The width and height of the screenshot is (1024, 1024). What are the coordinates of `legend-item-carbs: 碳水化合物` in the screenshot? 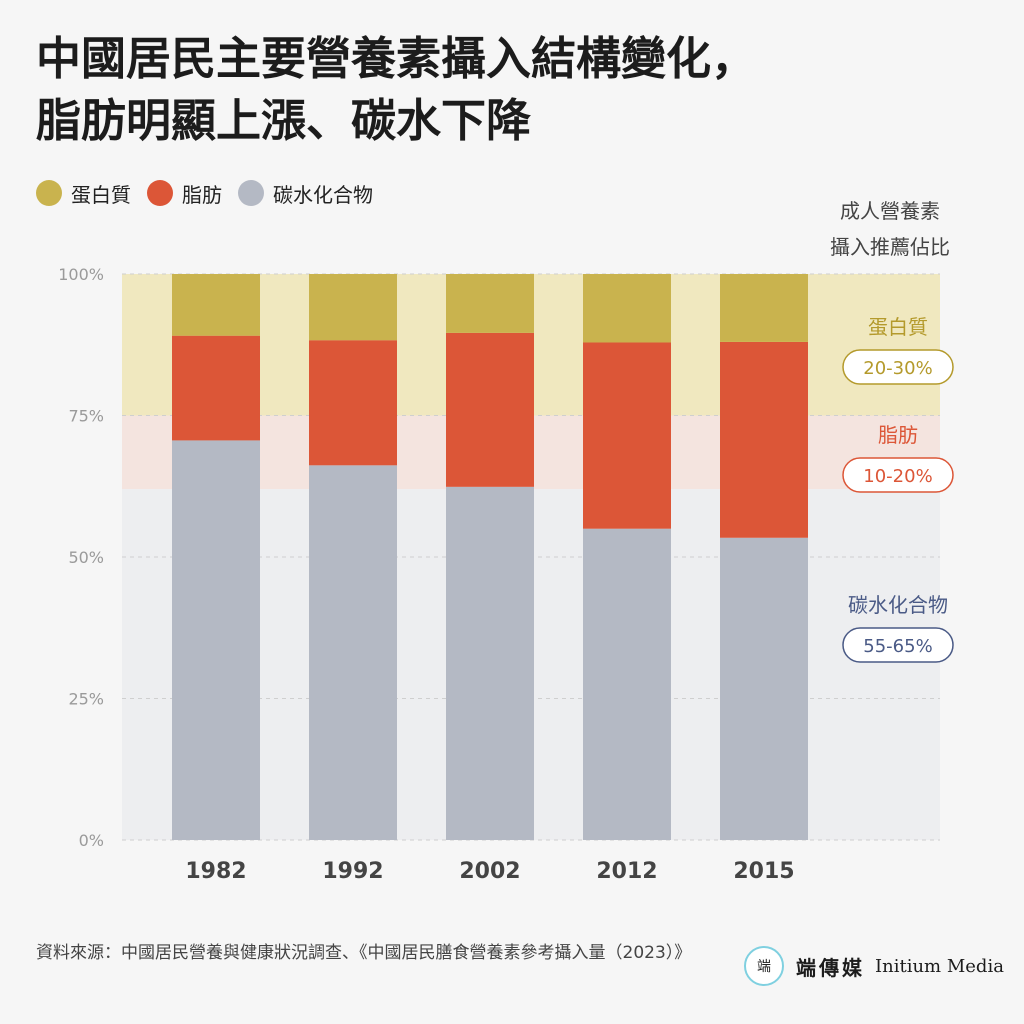 It's located at (305, 193).